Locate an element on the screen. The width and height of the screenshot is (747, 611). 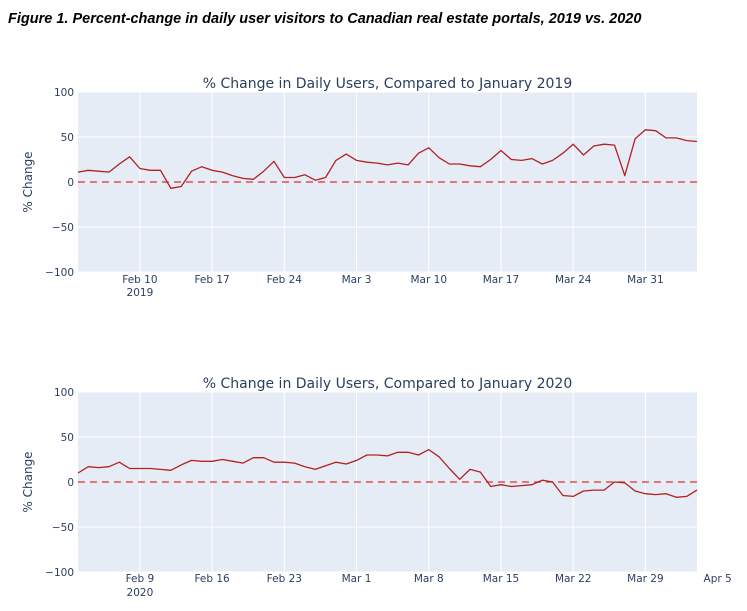
x-tick-label: Feb 10 is located at coordinates (139, 280).